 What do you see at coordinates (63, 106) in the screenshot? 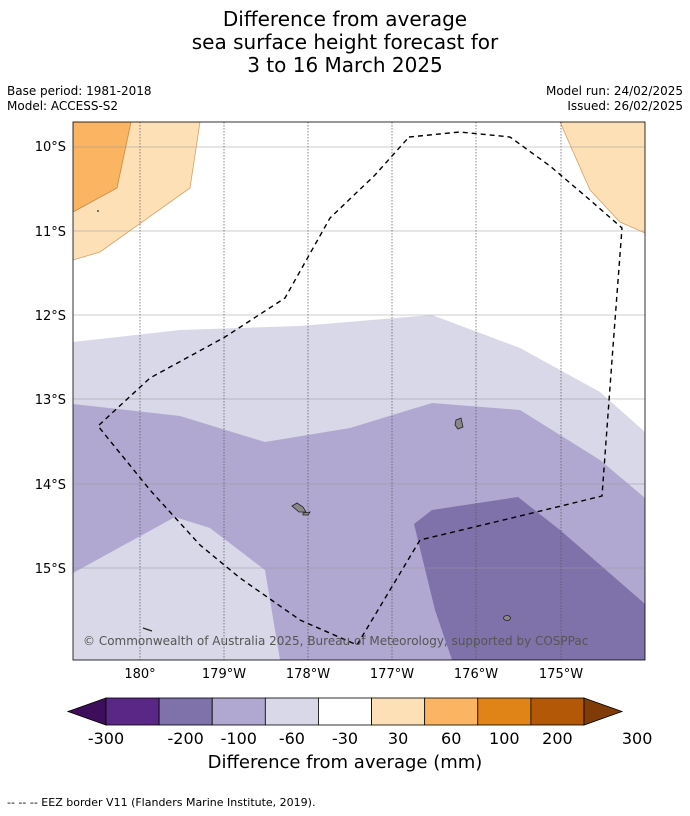
I see `model-name: Model: ACCESS-S2` at bounding box center [63, 106].